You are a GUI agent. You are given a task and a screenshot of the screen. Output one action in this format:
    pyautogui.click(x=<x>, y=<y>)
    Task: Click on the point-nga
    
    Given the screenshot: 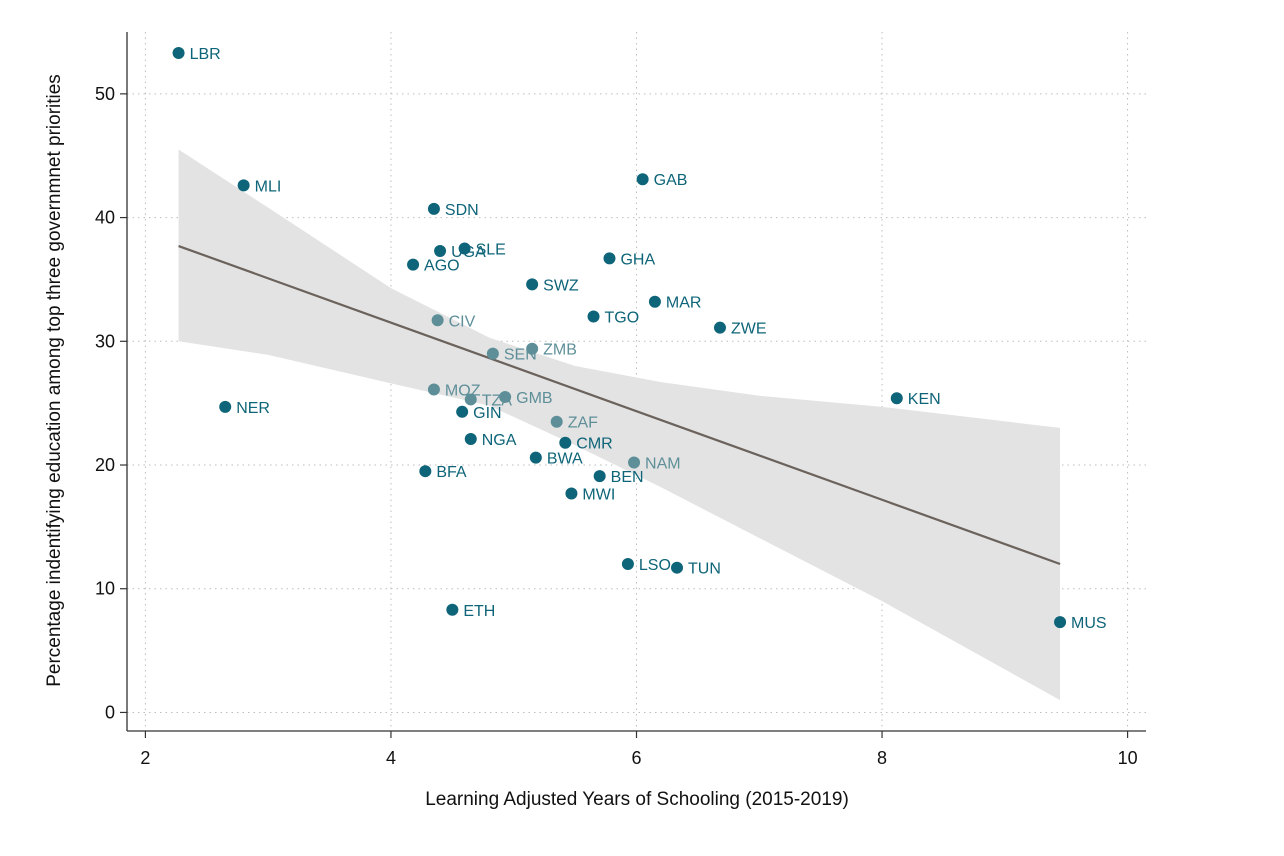 What is the action you would take?
    pyautogui.click(x=470, y=439)
    